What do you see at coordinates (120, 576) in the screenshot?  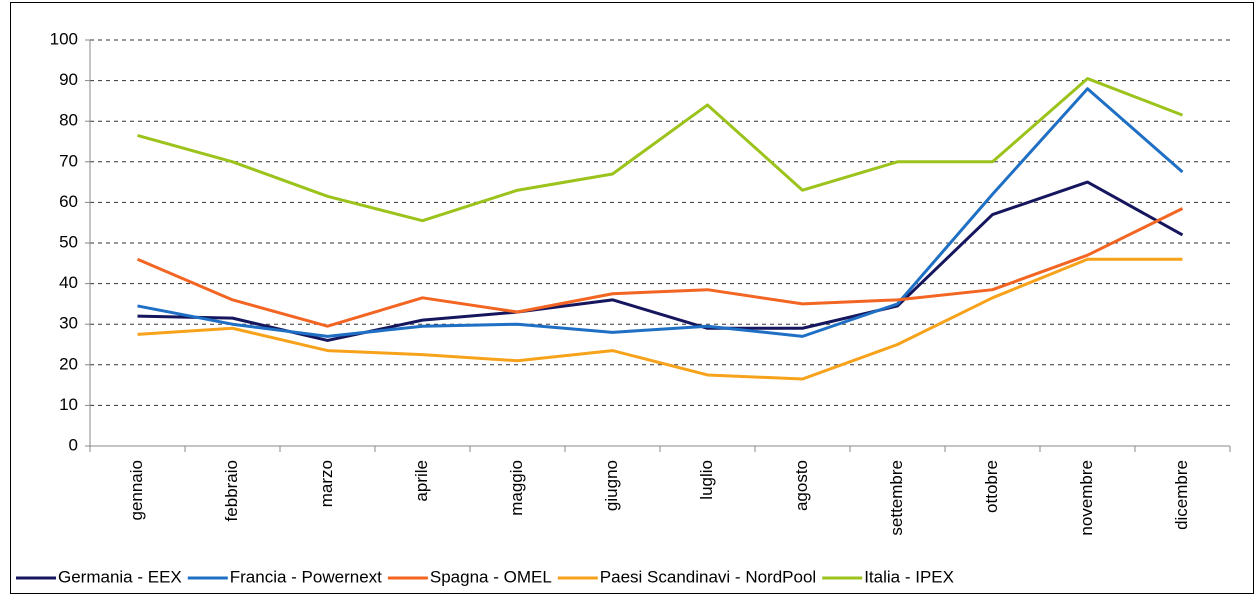 I see `legend-label: Germania - EEX` at bounding box center [120, 576].